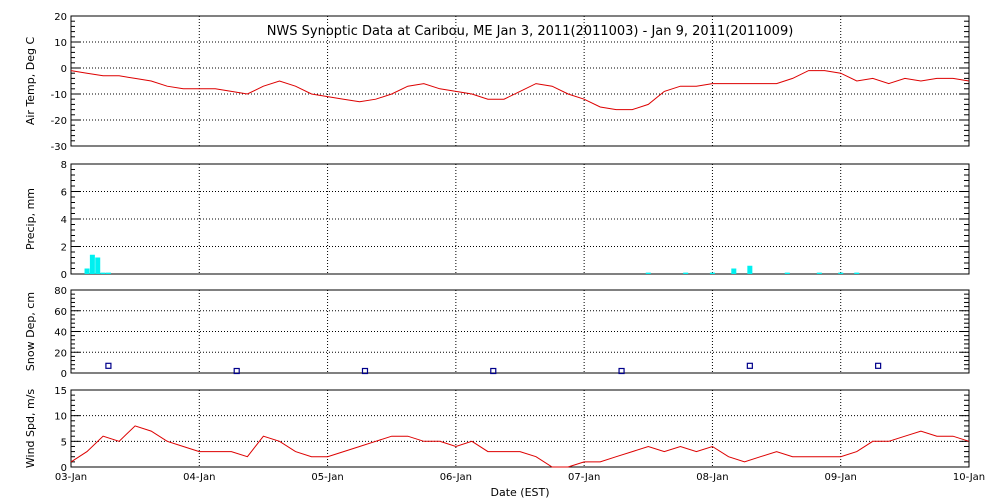 Image resolution: width=1000 pixels, height=500 pixels. Describe the element at coordinates (30, 429) in the screenshot. I see `y-axis-label: Wind Spd, m/s` at that location.